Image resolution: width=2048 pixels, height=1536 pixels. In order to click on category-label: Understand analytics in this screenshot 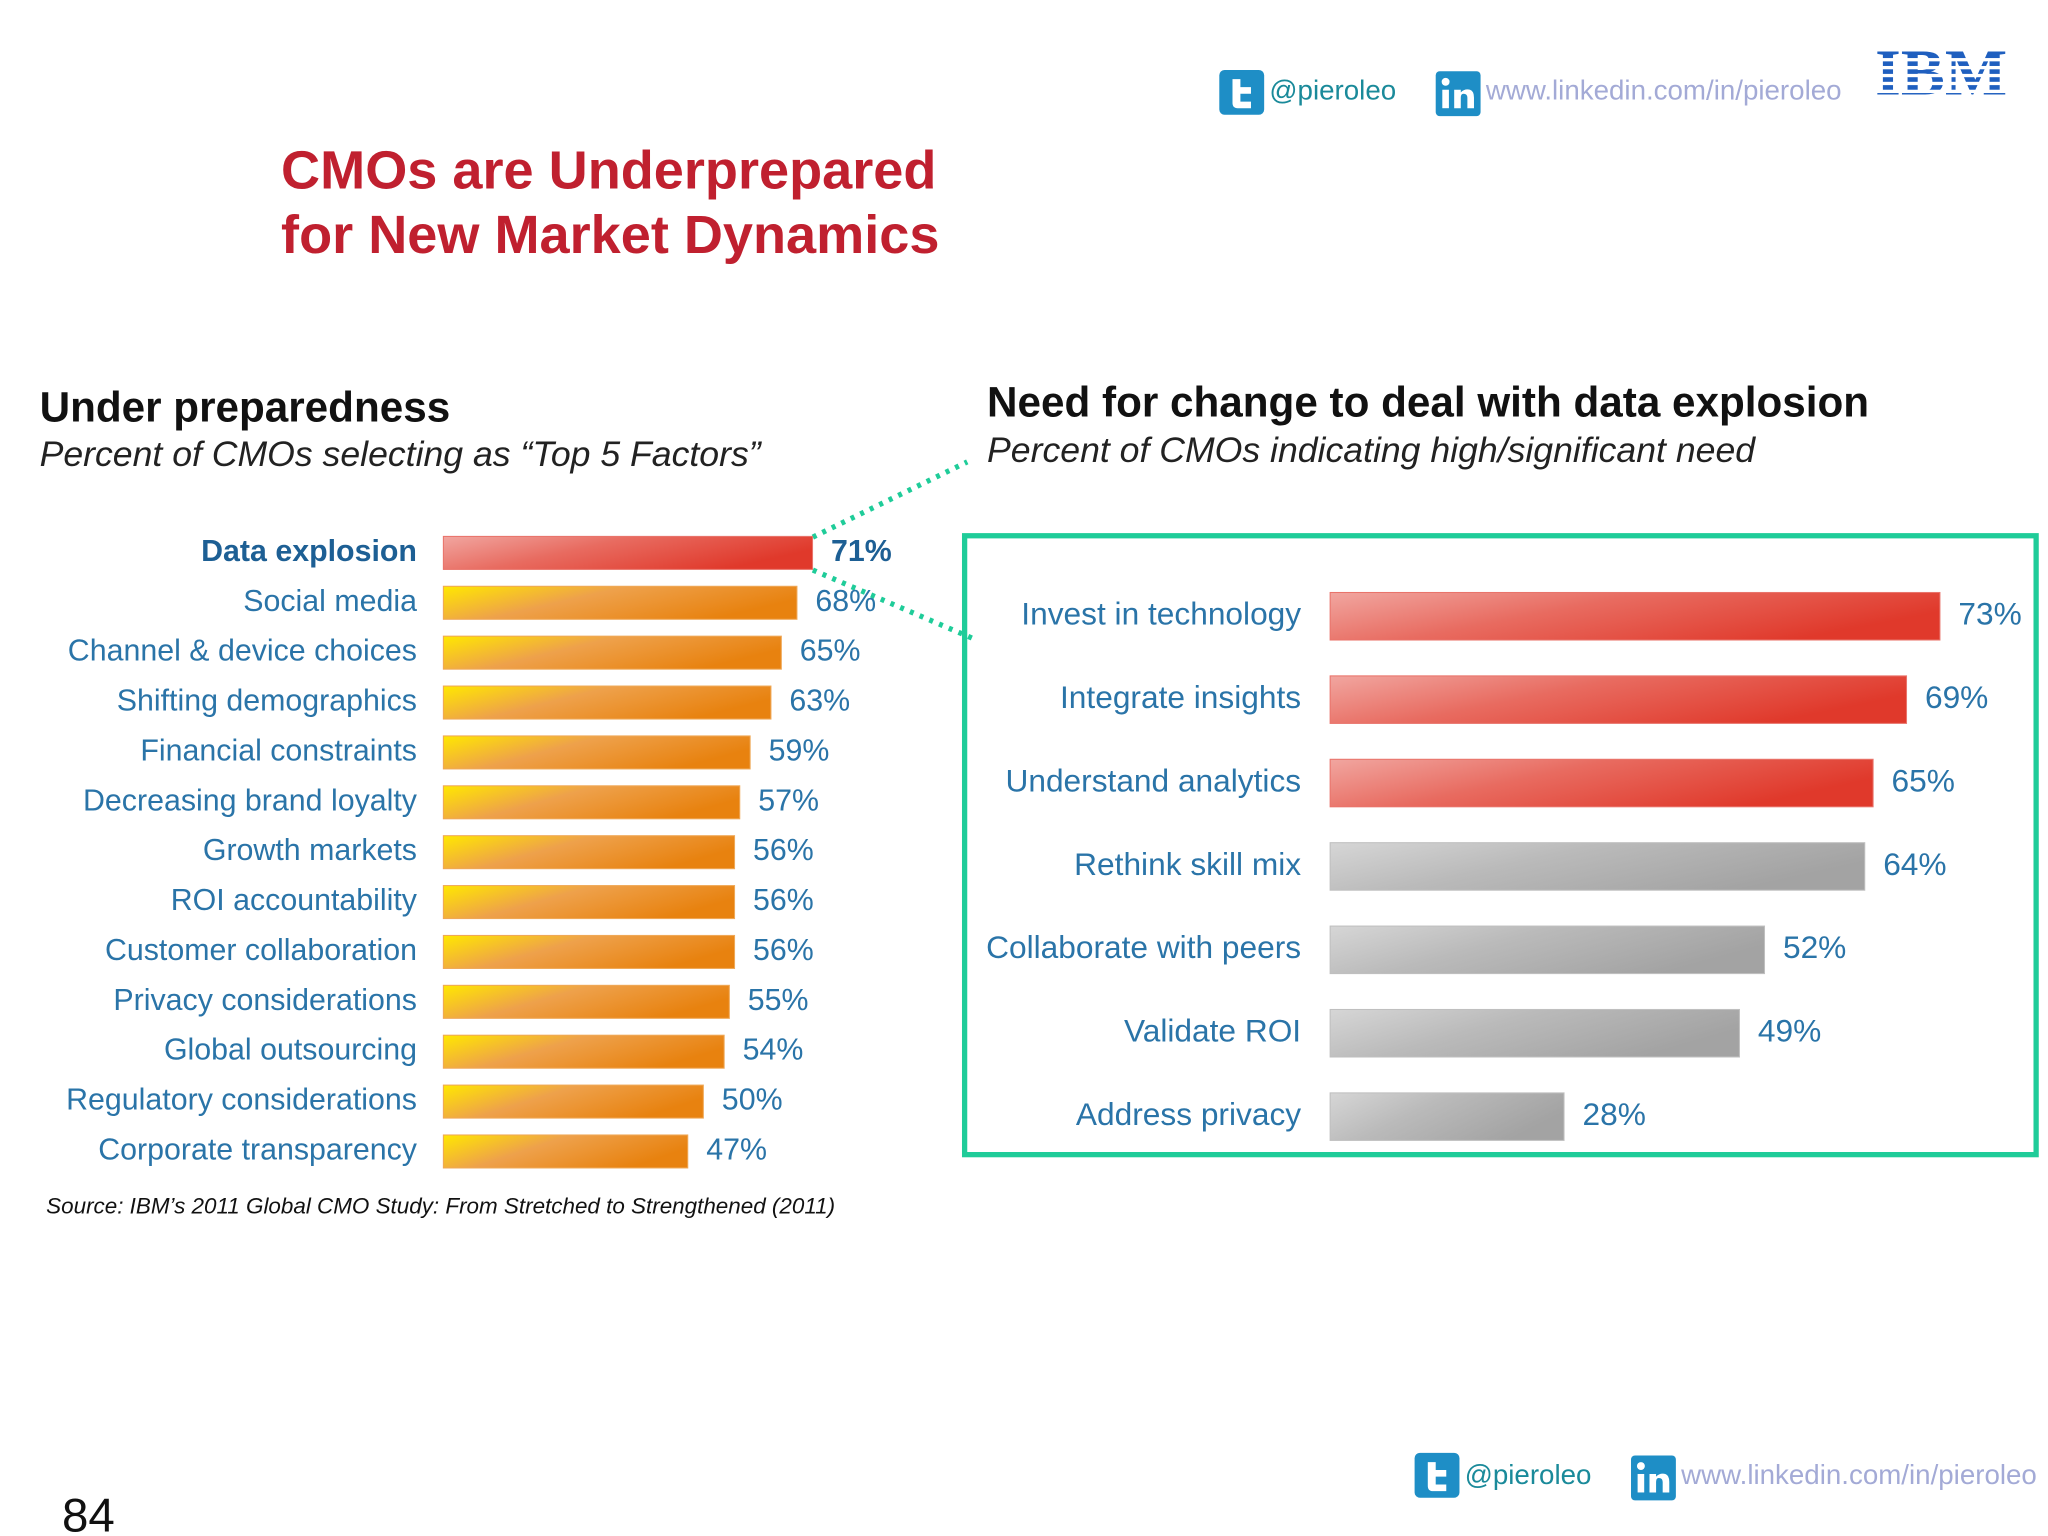, I will do `click(1153, 780)`.